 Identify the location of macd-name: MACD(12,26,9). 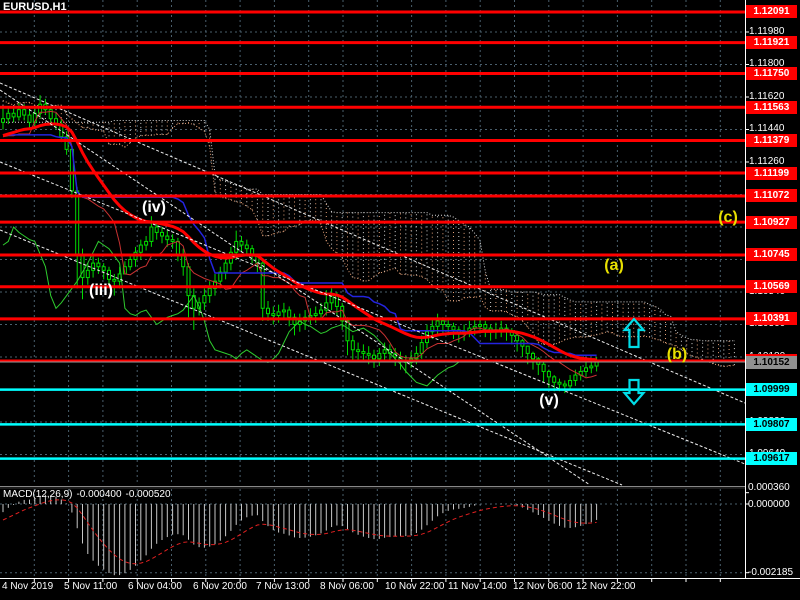
(38, 494).